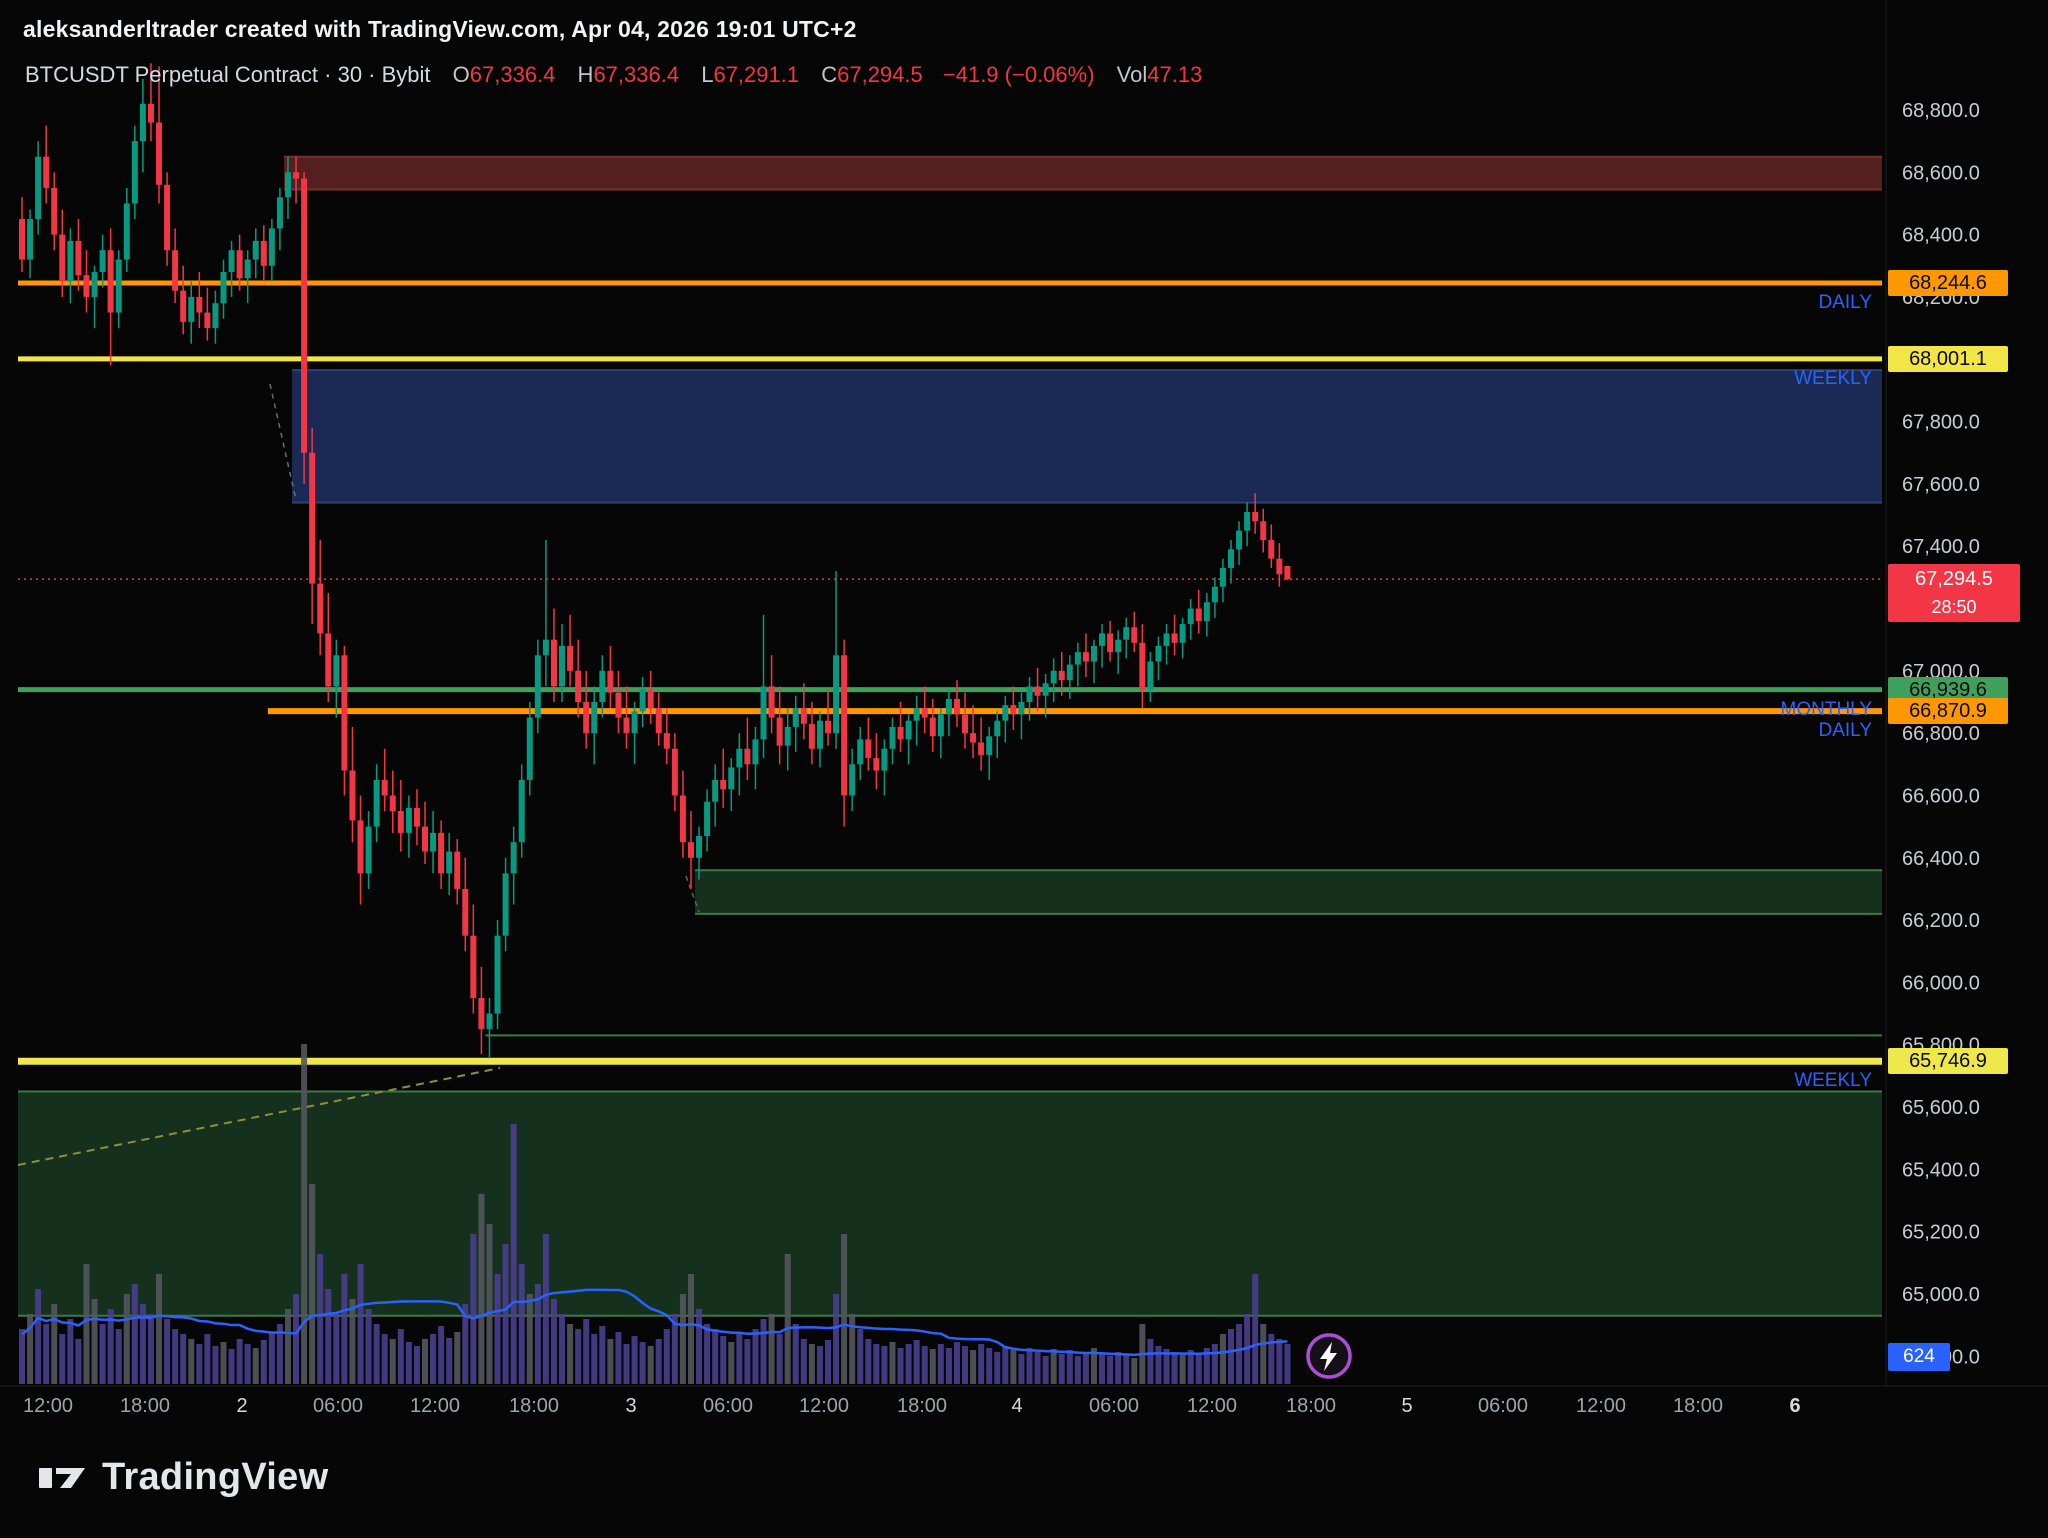 This screenshot has width=2048, height=1538. Describe the element at coordinates (630, 1406) in the screenshot. I see `time-axis-label: 3` at that location.